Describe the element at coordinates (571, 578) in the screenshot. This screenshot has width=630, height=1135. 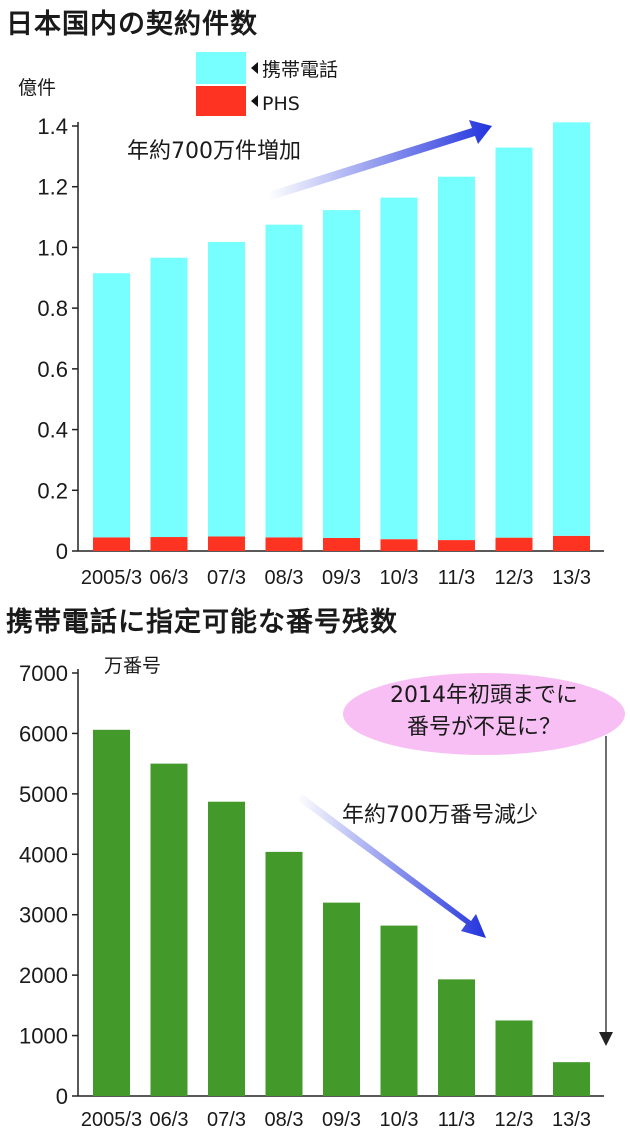
I see `chart1-x-tick-label: 13/3` at that location.